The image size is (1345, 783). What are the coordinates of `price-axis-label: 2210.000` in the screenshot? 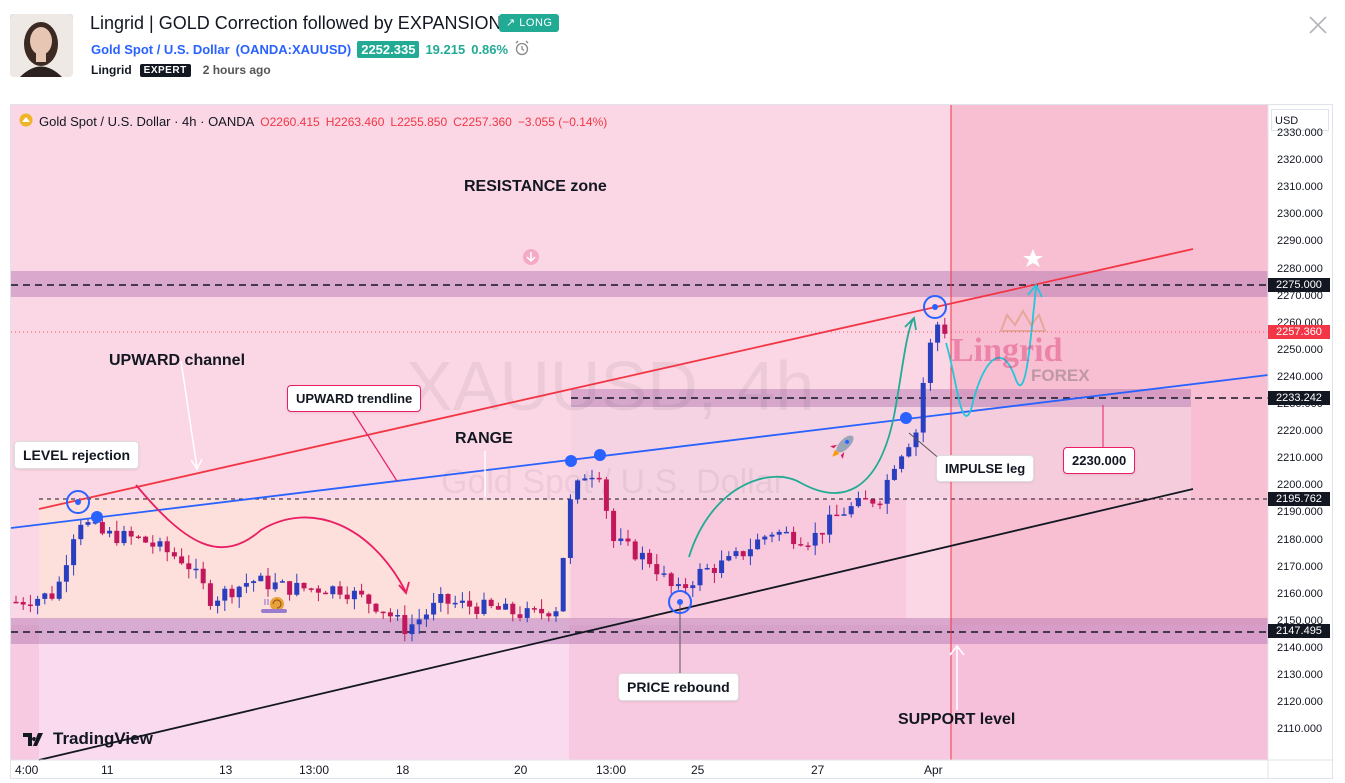 It's located at (1300, 458).